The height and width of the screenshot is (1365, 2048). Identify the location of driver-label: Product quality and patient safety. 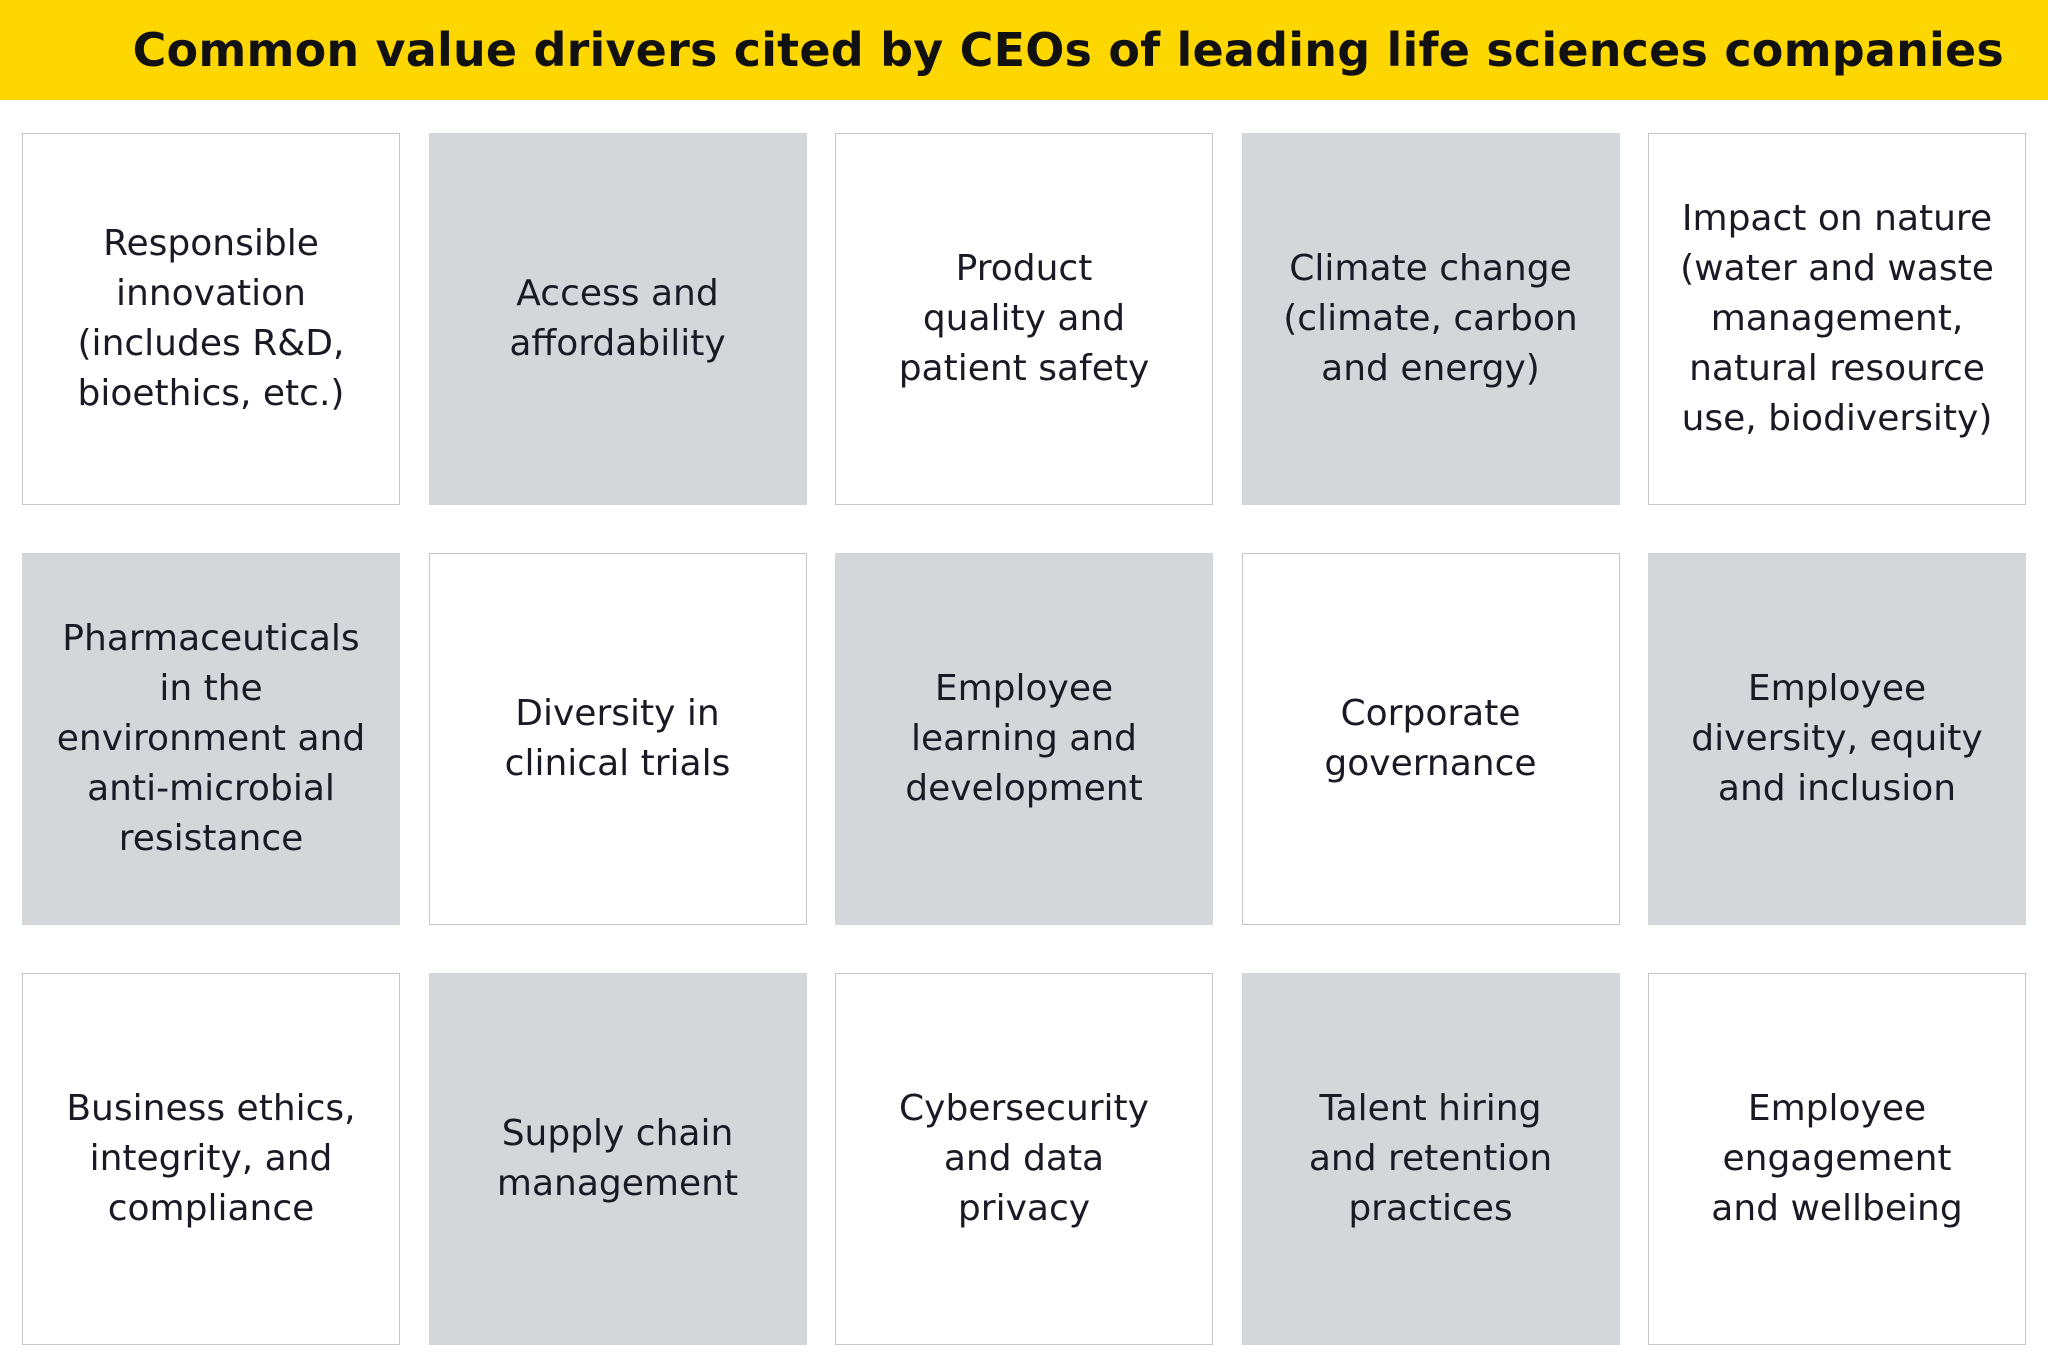
(1024, 318).